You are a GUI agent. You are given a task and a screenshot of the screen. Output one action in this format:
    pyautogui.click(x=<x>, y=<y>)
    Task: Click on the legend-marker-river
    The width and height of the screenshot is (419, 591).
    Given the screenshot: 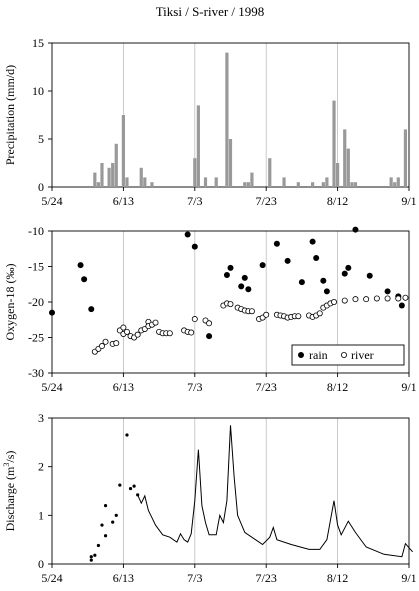 What is the action you would take?
    pyautogui.click(x=343, y=354)
    